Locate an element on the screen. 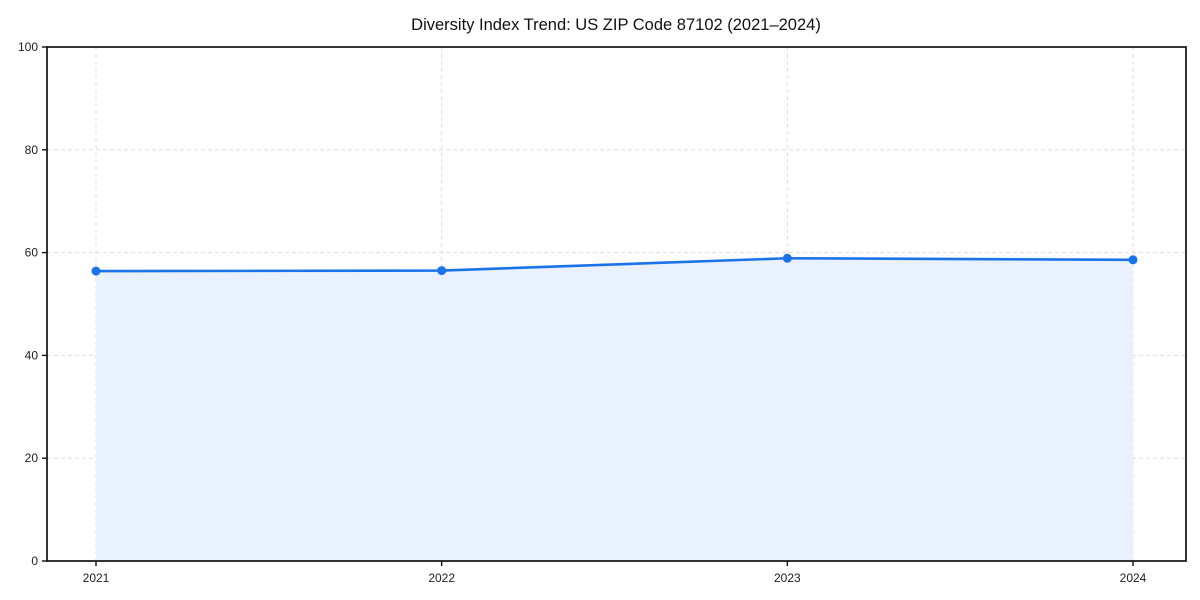  data-point-2023 is located at coordinates (787, 258).